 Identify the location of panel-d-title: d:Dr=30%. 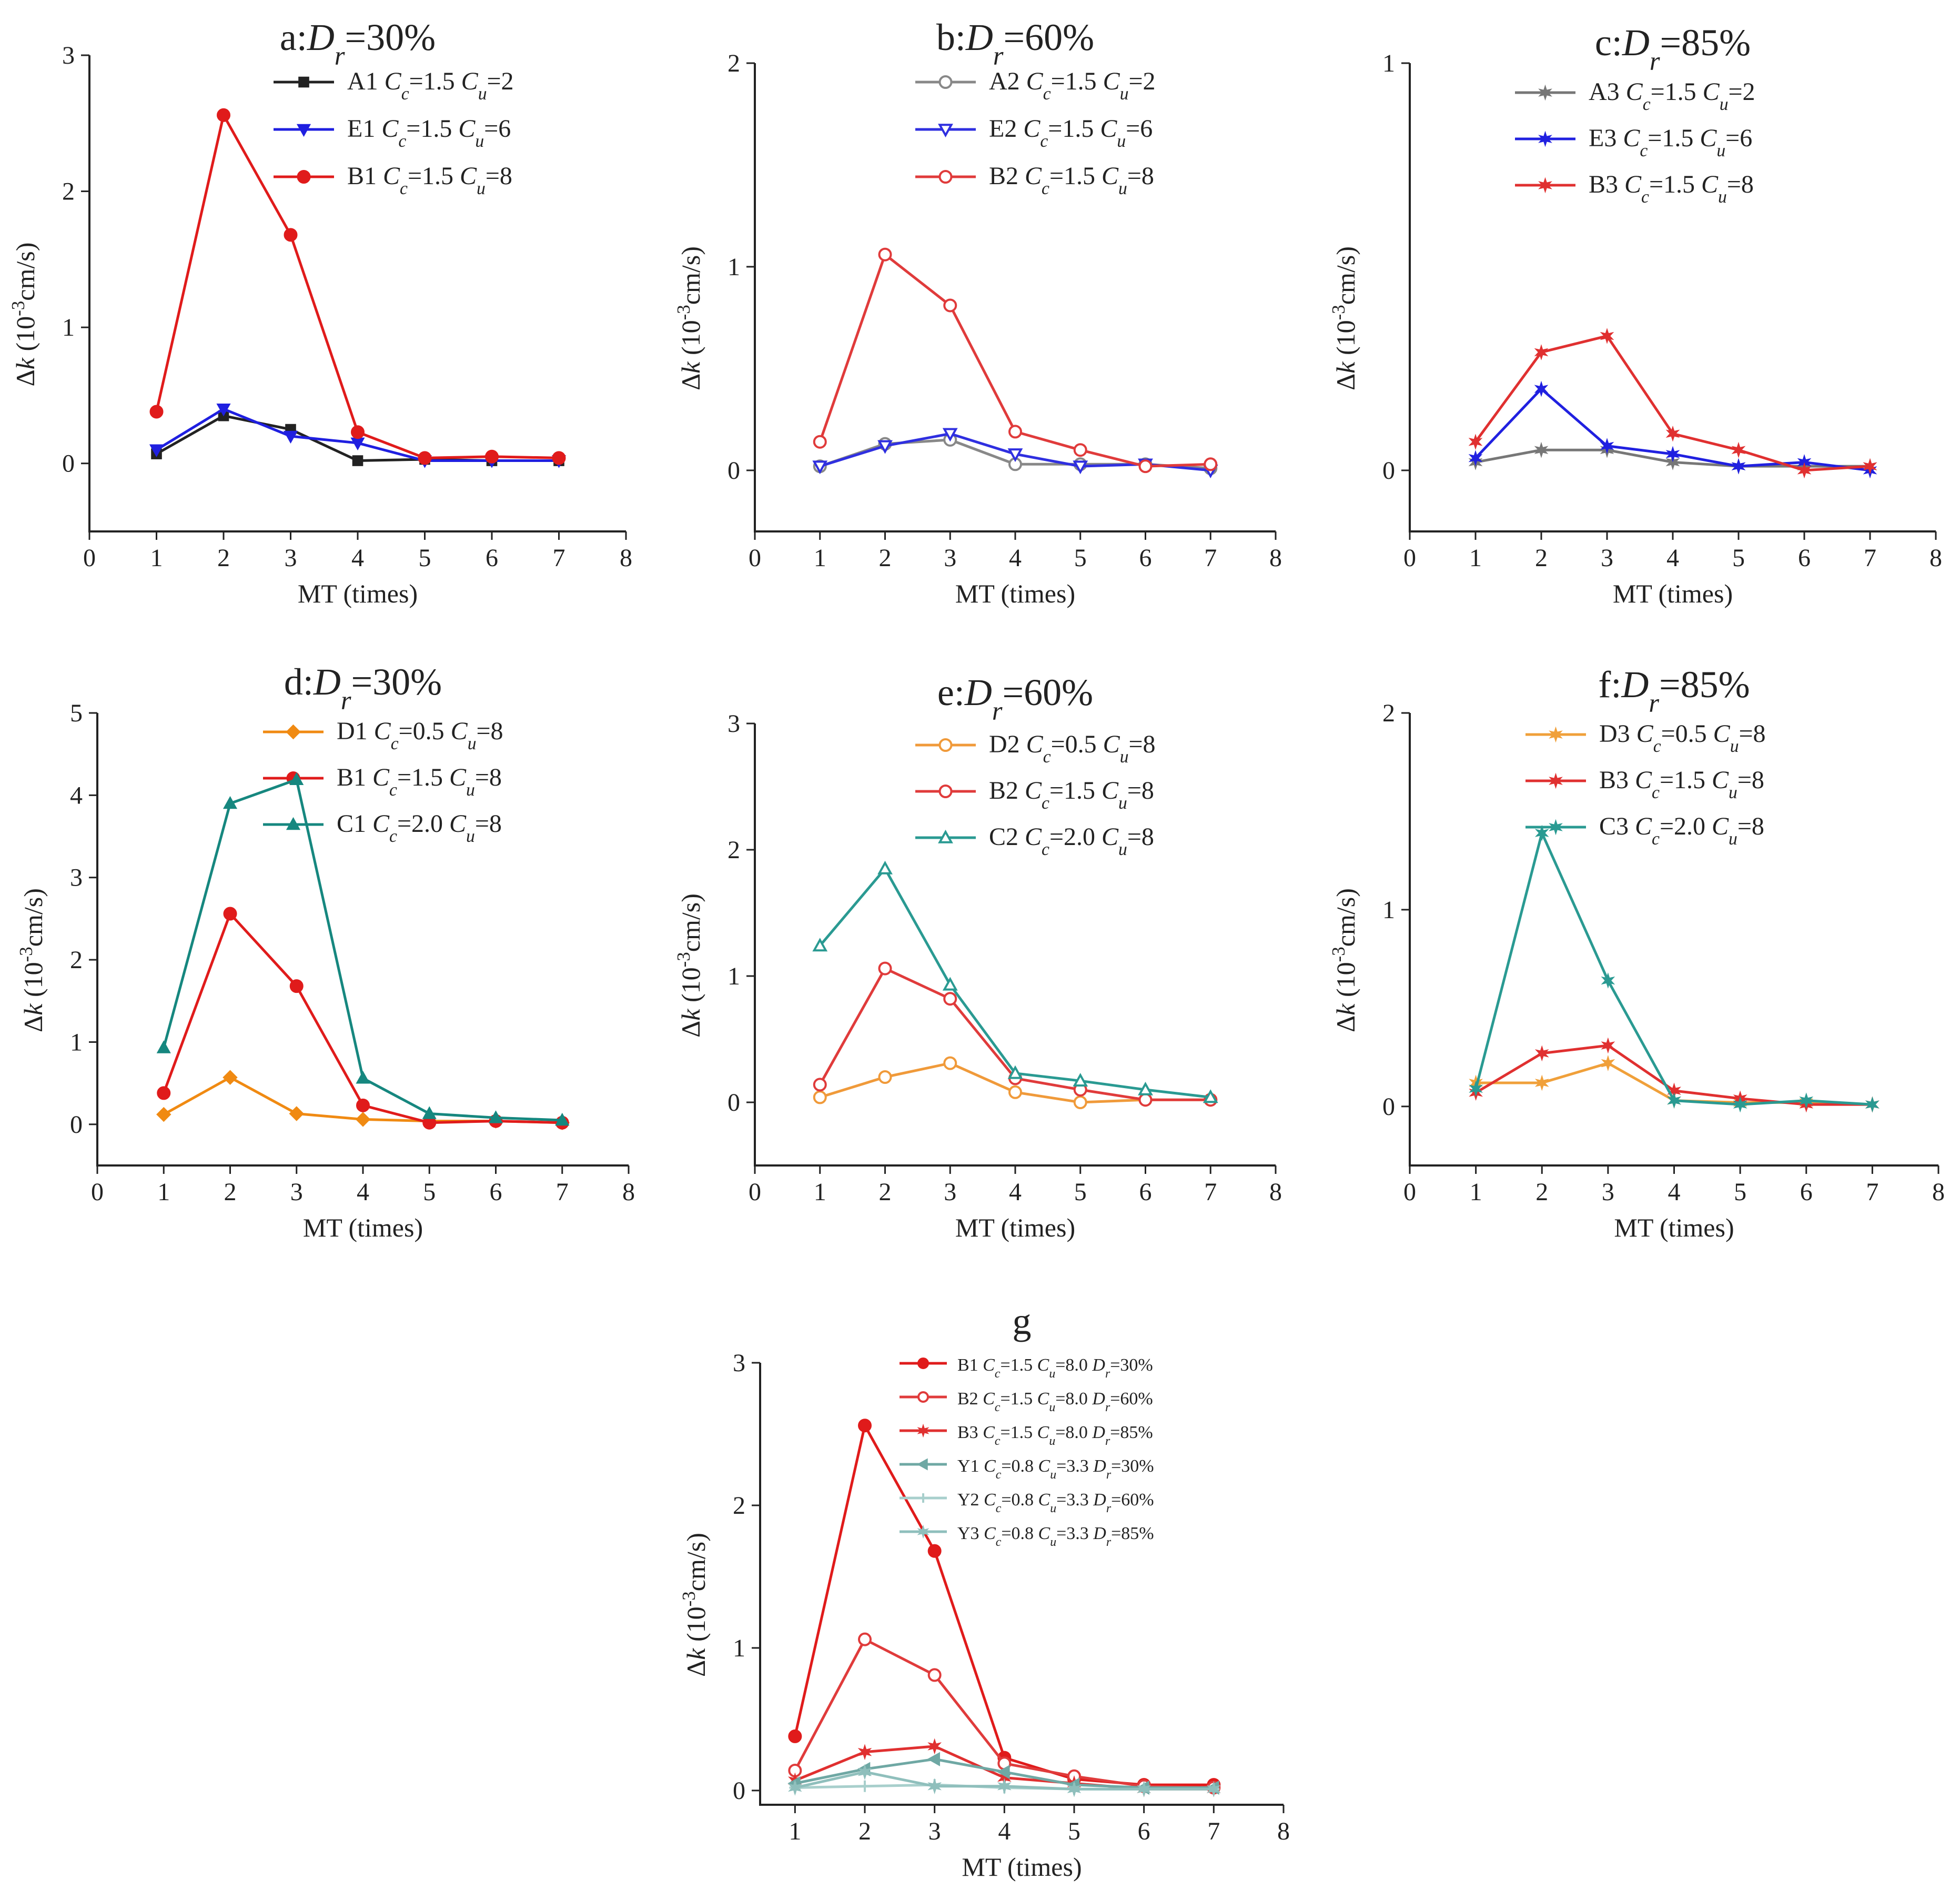
(363, 688).